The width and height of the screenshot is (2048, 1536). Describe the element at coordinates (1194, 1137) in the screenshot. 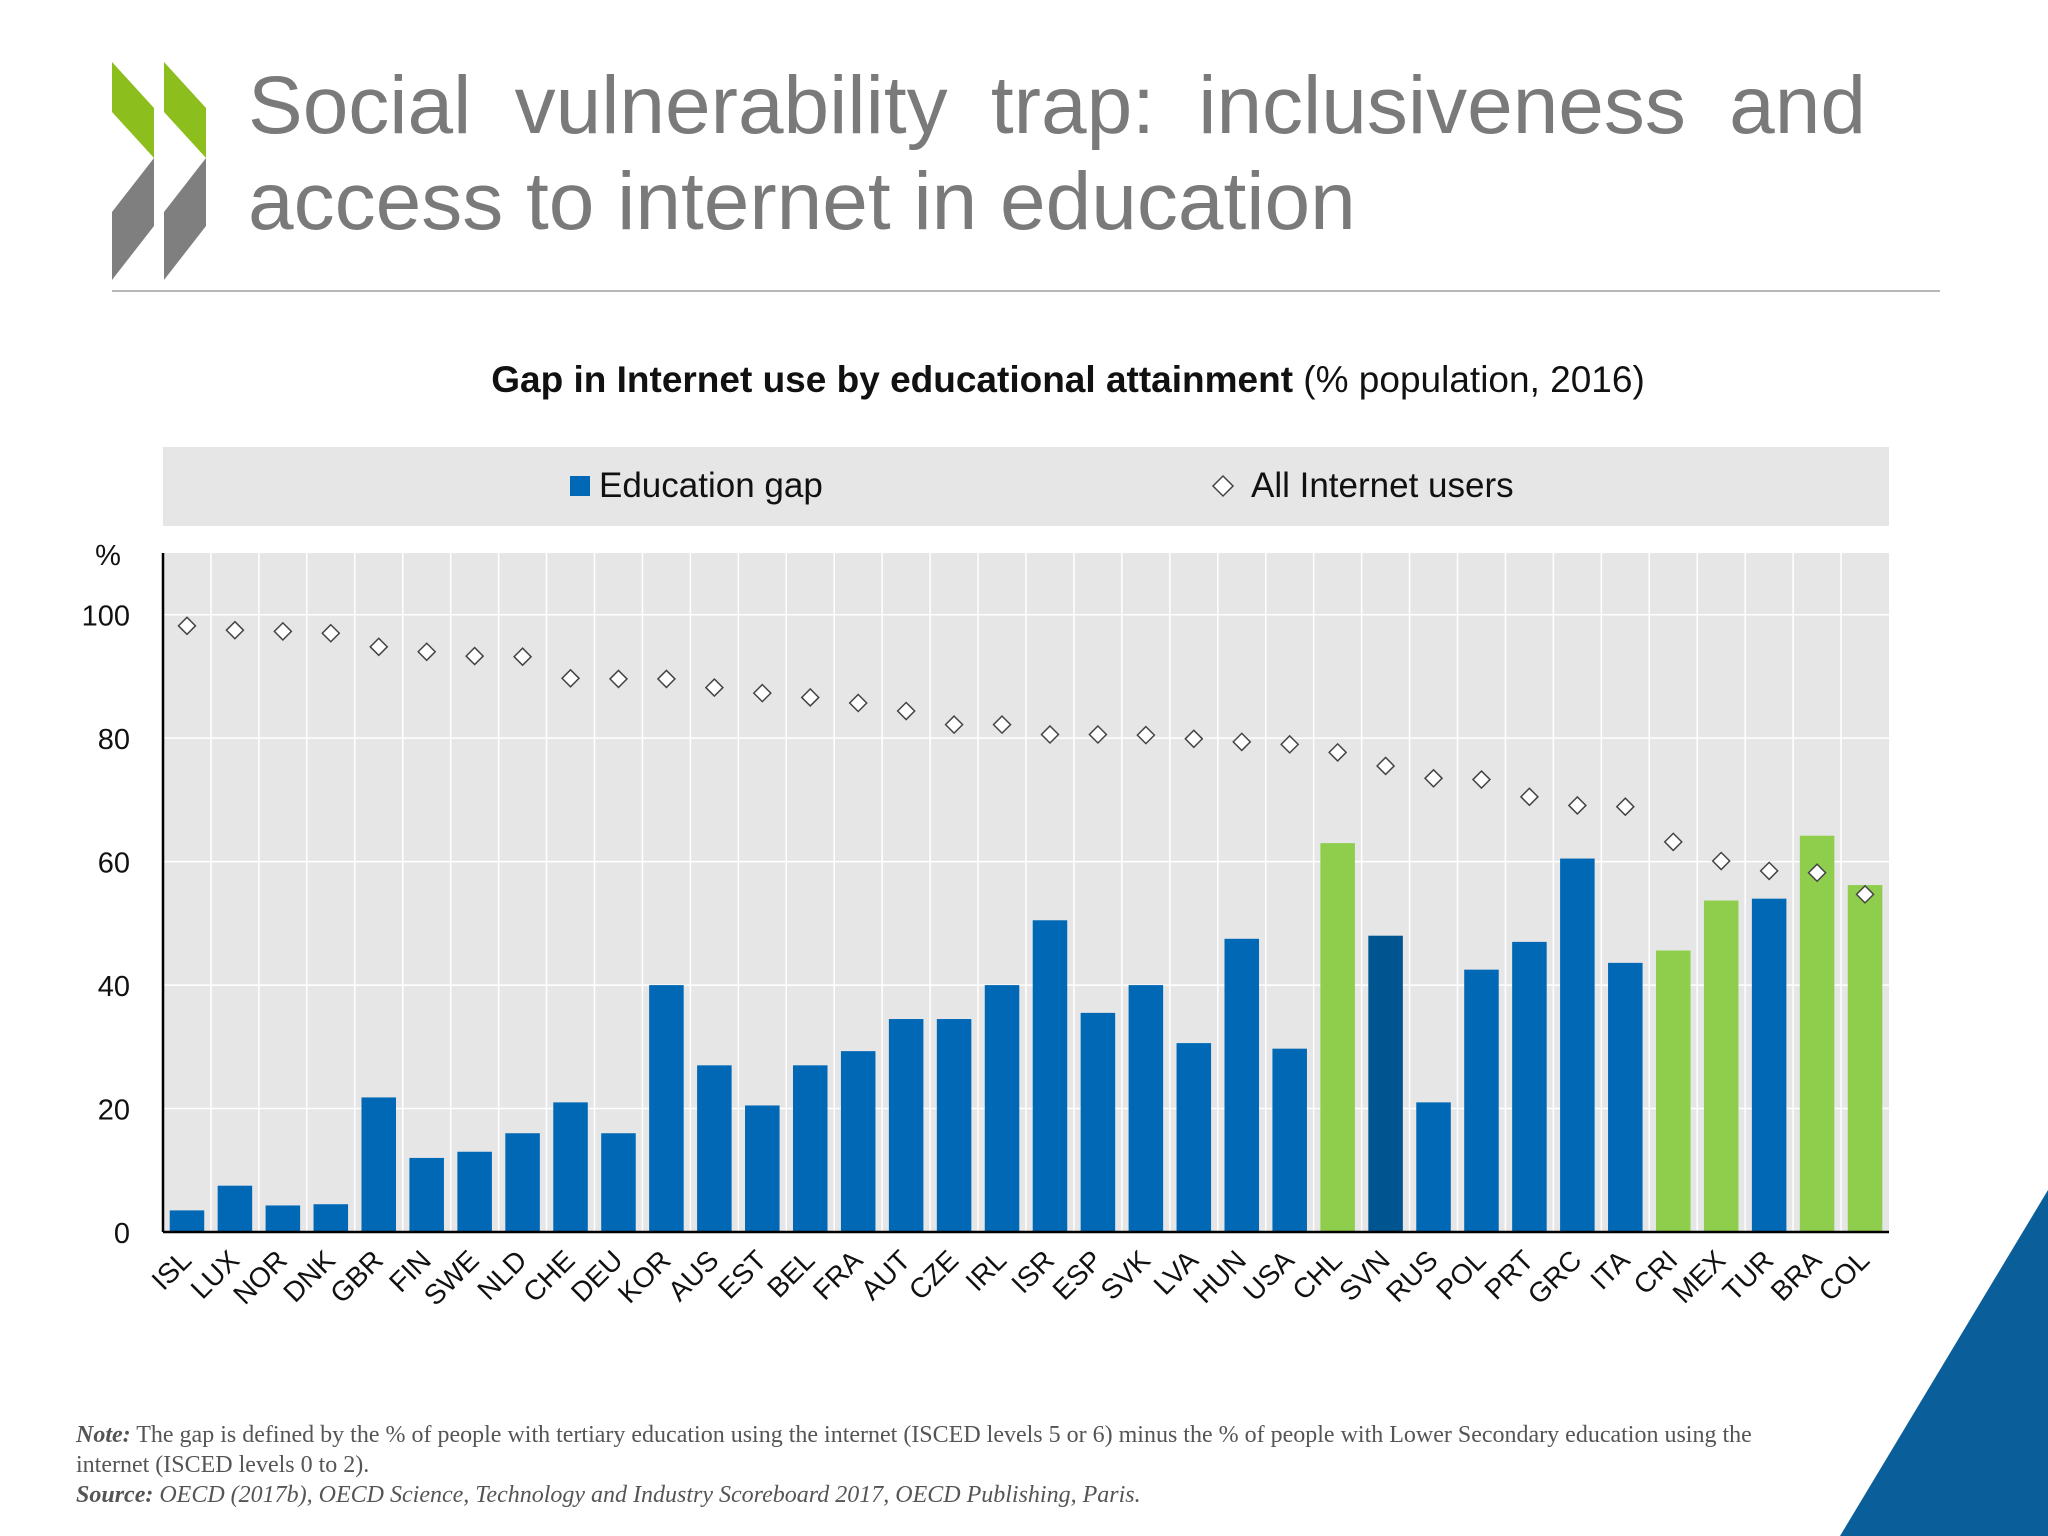

I see `bar-lva` at that location.